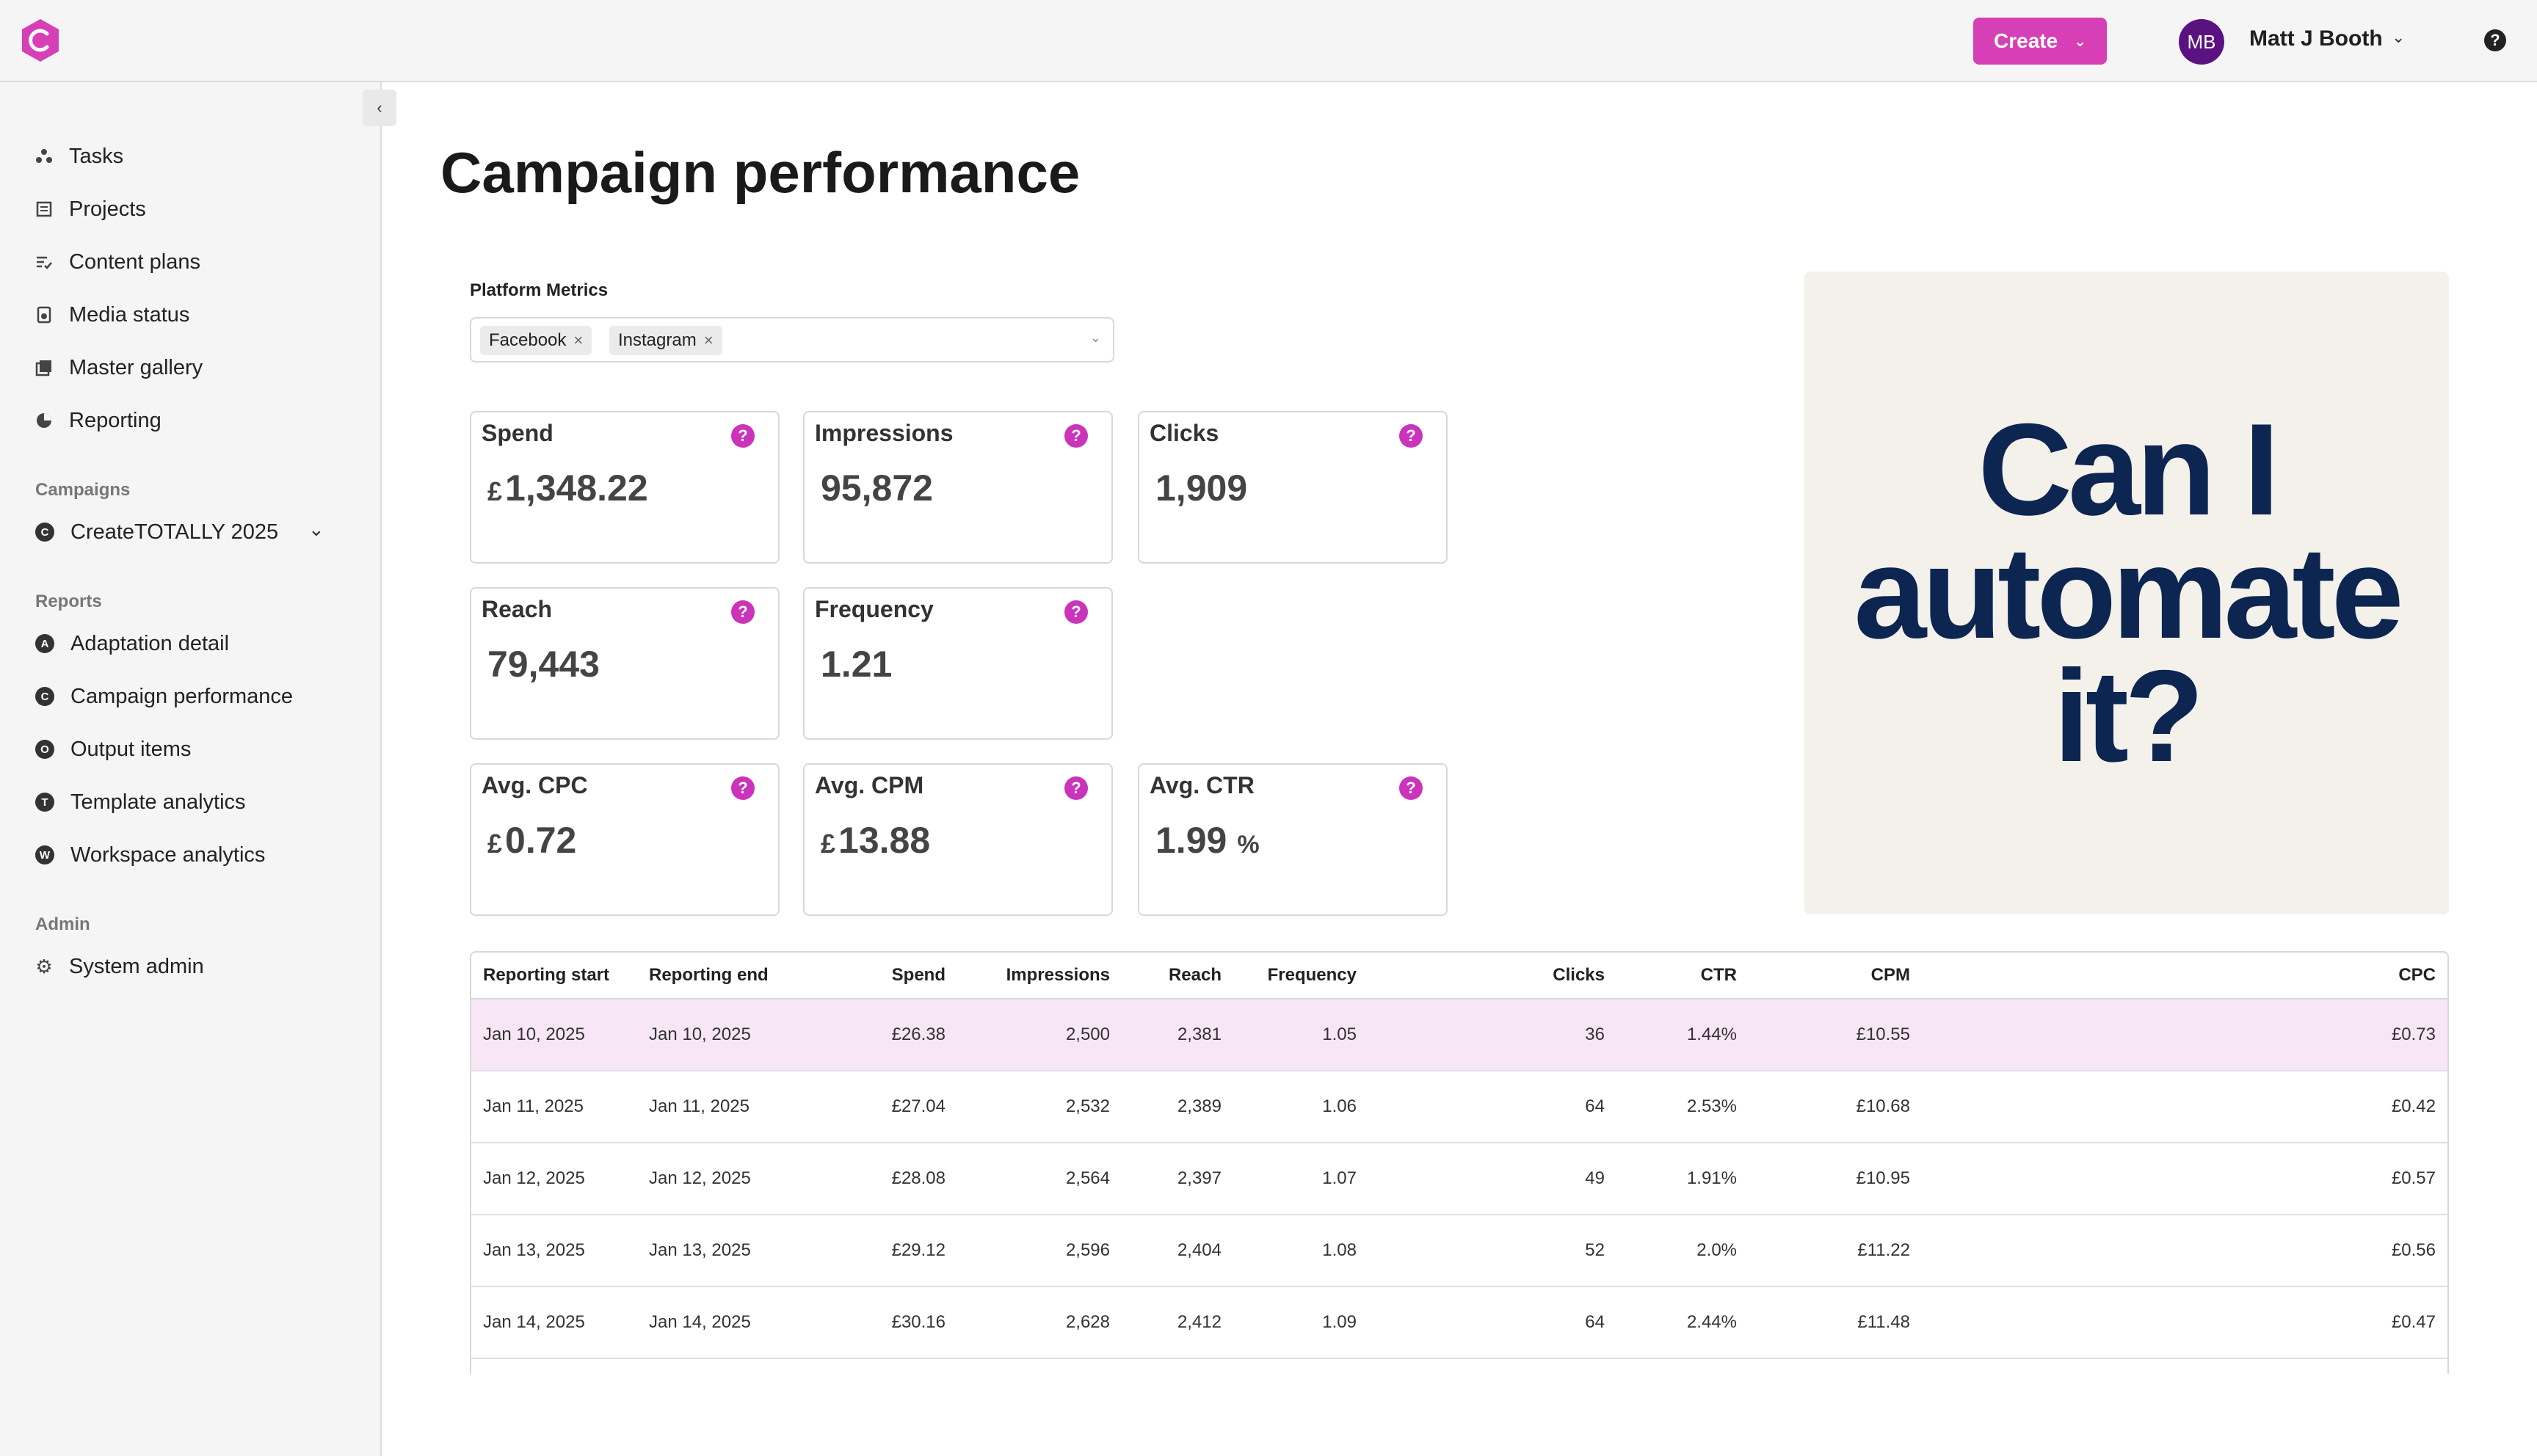 This screenshot has width=2537, height=1456. What do you see at coordinates (119, 966) in the screenshot?
I see `sidebar-item-system-admin: ⚙ System admin` at bounding box center [119, 966].